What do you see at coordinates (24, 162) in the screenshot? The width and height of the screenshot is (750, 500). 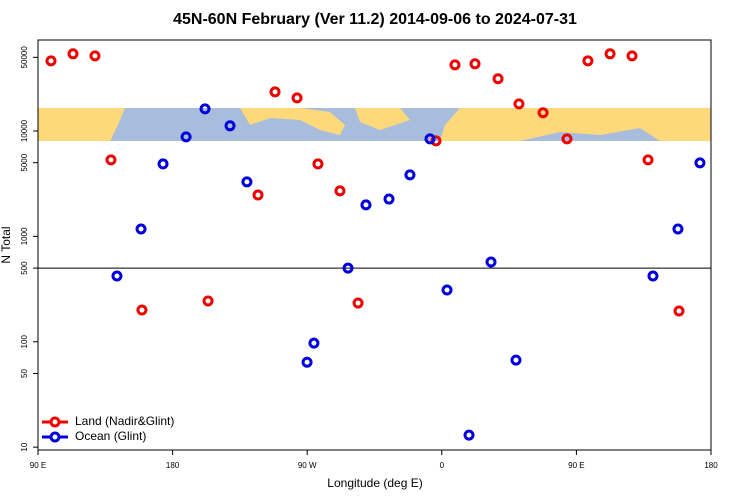 I see `y-tick-label: 5000` at bounding box center [24, 162].